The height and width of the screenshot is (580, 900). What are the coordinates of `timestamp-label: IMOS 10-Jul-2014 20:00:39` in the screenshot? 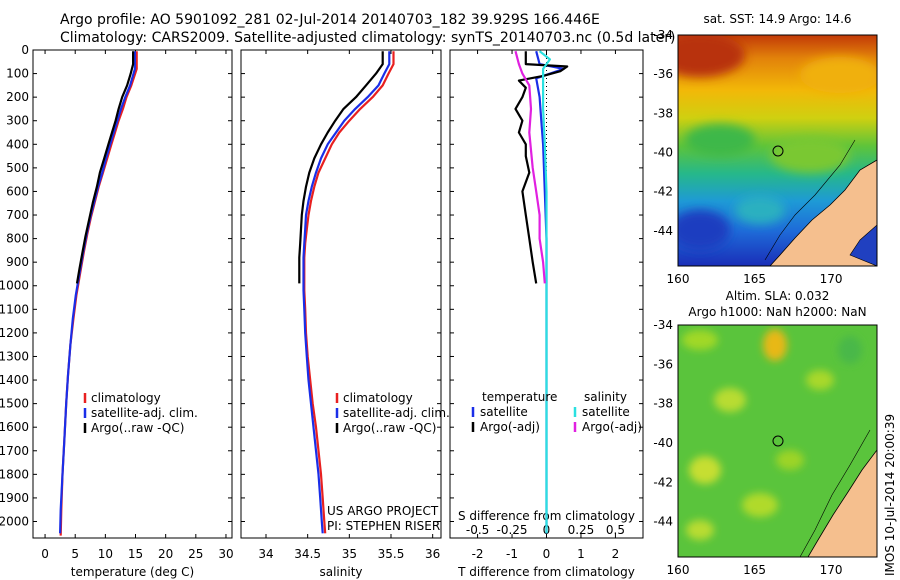 It's located at (890, 494).